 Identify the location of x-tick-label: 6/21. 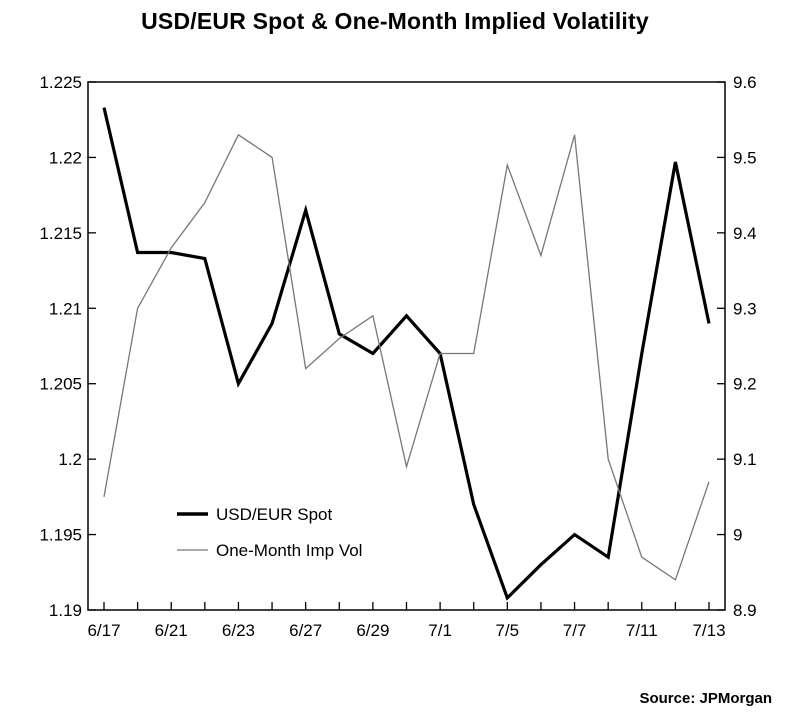
(171, 630).